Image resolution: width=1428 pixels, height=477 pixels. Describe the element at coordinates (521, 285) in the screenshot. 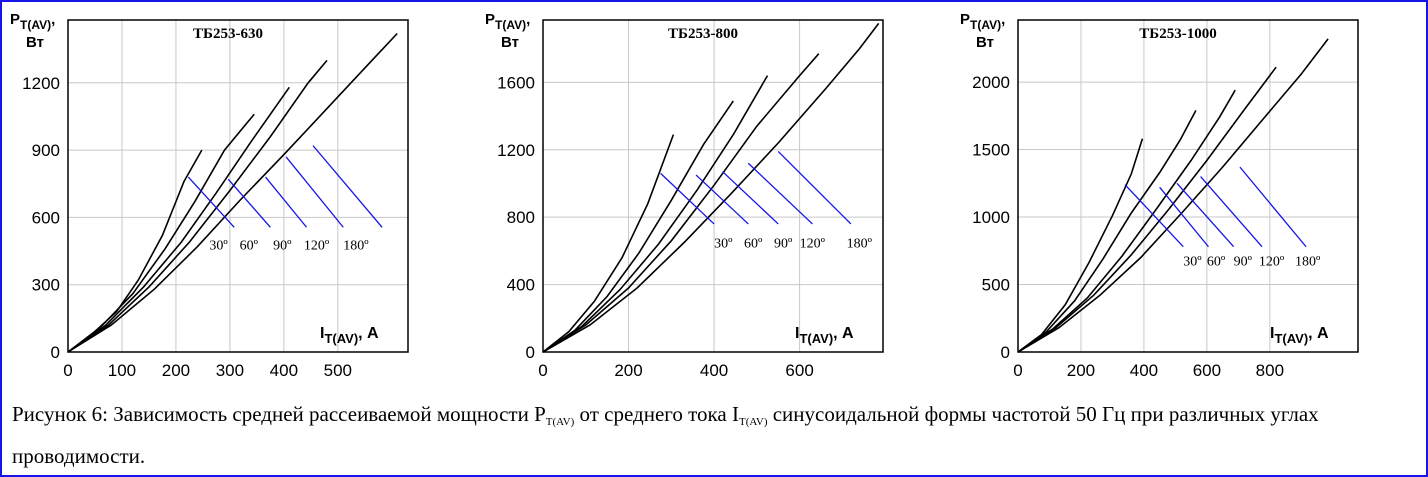

I see `y-tick-label: 400` at that location.